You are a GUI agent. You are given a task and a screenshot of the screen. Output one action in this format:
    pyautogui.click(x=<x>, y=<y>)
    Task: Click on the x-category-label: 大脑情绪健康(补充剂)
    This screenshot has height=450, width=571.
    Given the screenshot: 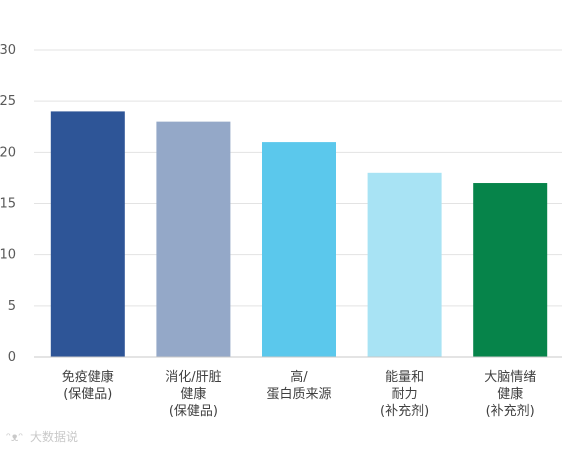 What is the action you would take?
    pyautogui.click(x=510, y=394)
    